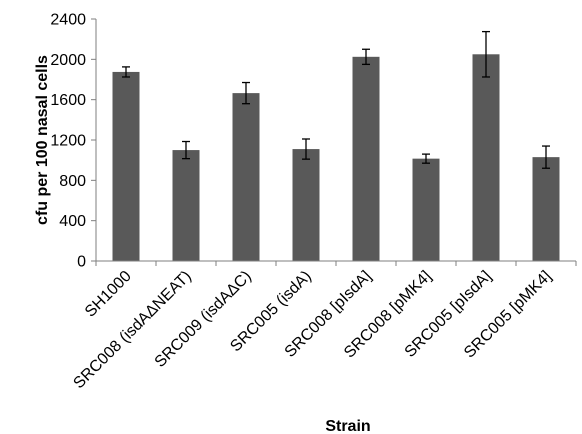 This screenshot has width=582, height=434. What do you see at coordinates (68, 60) in the screenshot?
I see `y-tick-label: 2000` at bounding box center [68, 60].